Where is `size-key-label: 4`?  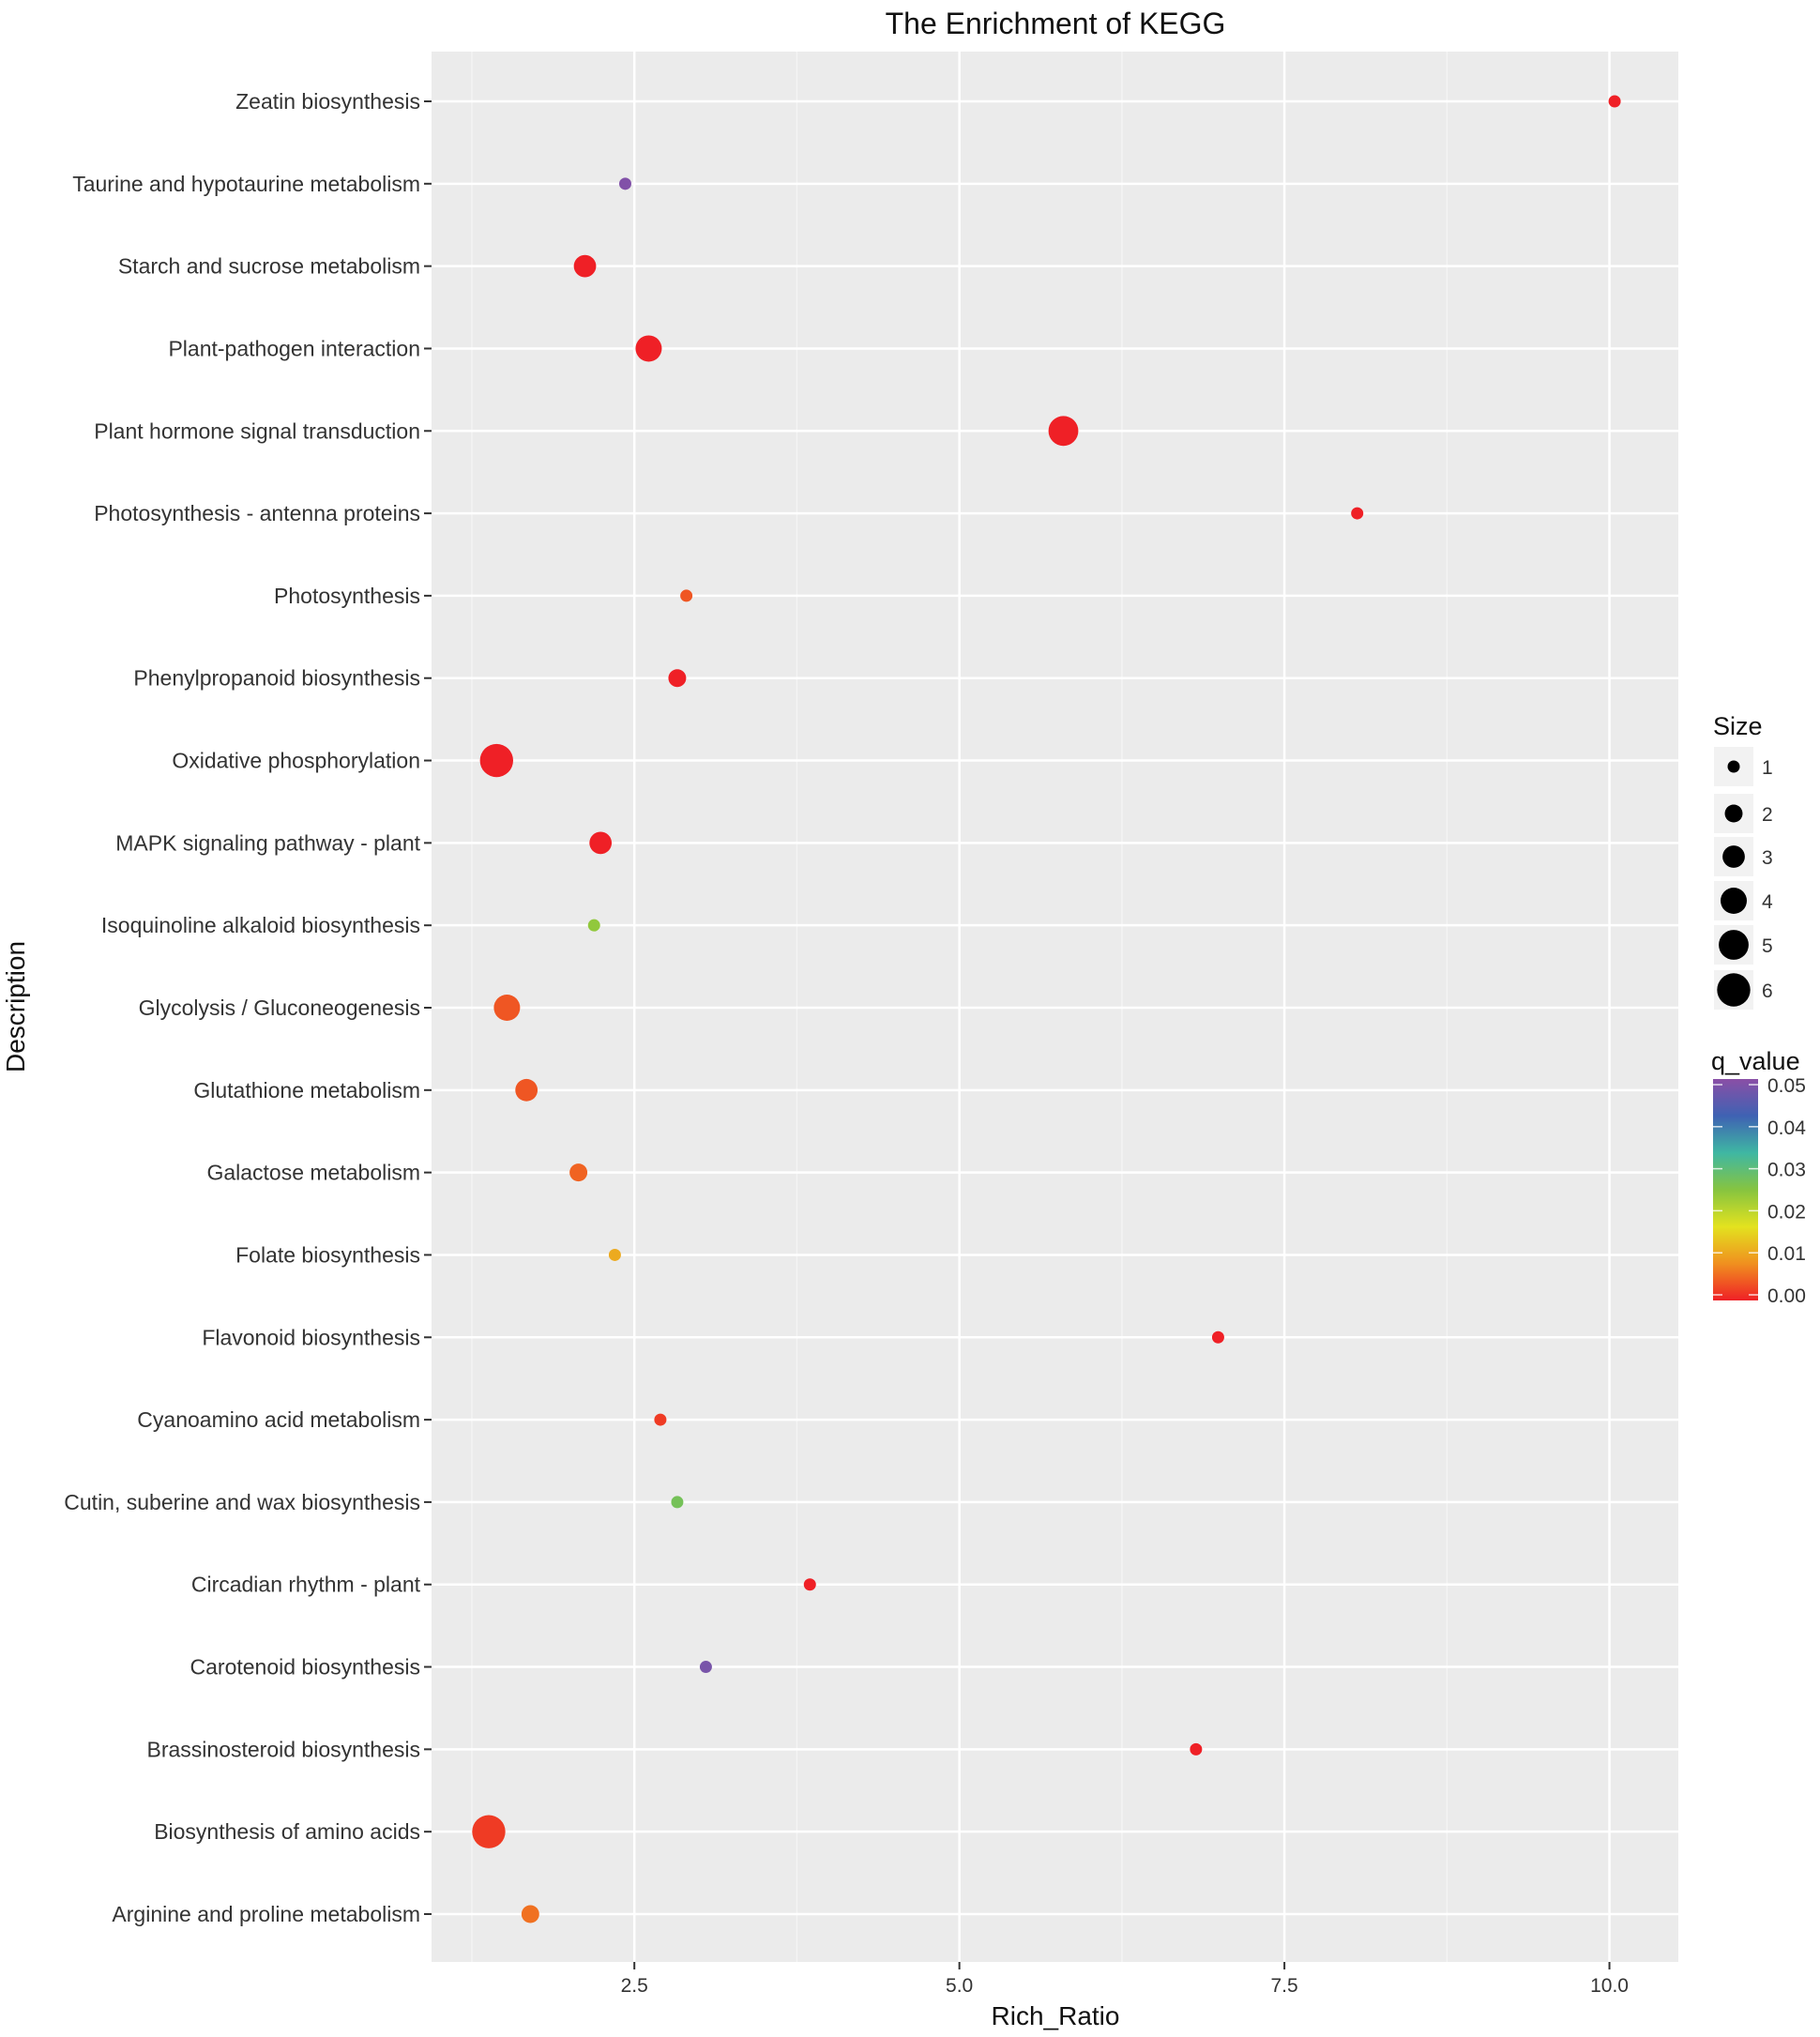
size-key-label: 4 is located at coordinates (1767, 902).